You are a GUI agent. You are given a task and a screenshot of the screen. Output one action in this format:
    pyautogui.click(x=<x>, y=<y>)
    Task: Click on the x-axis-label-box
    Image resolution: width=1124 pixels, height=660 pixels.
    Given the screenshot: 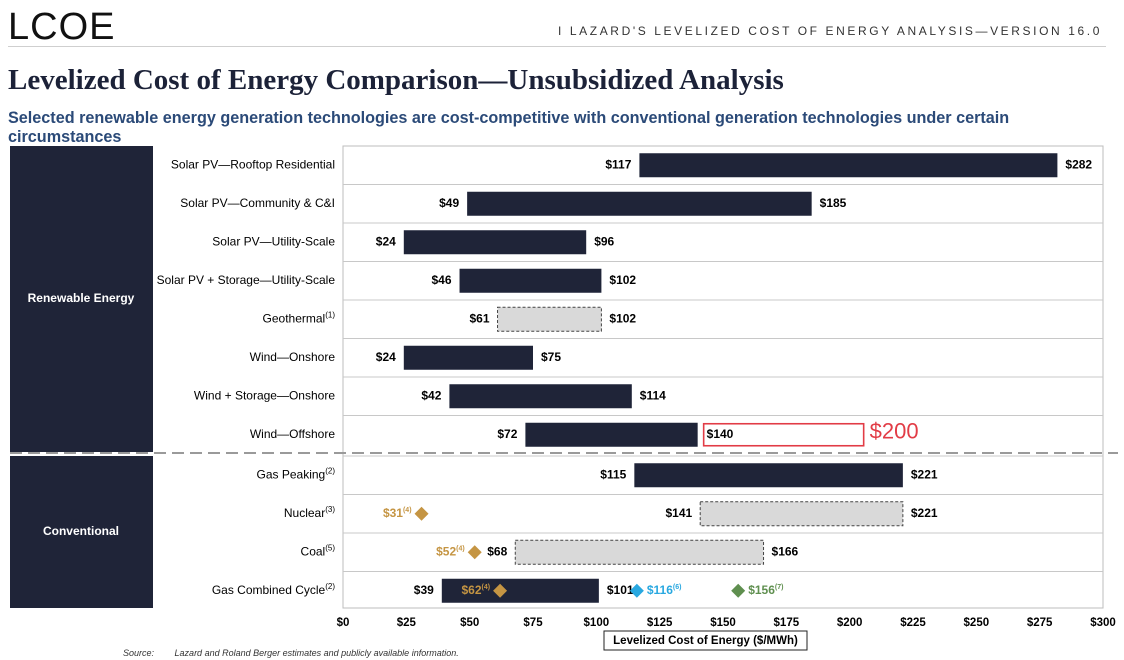 What is the action you would take?
    pyautogui.click(x=705, y=640)
    